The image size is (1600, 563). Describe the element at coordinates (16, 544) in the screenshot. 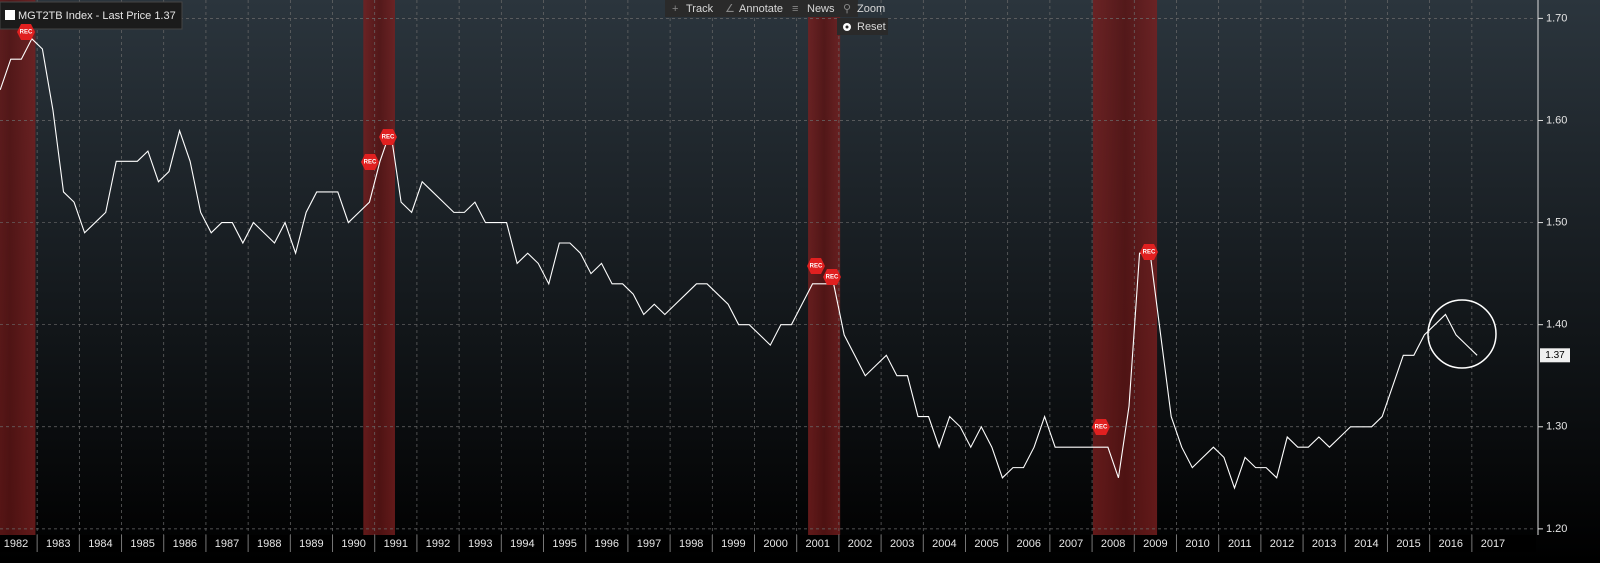

I see `x-tick-label: 1982` at that location.